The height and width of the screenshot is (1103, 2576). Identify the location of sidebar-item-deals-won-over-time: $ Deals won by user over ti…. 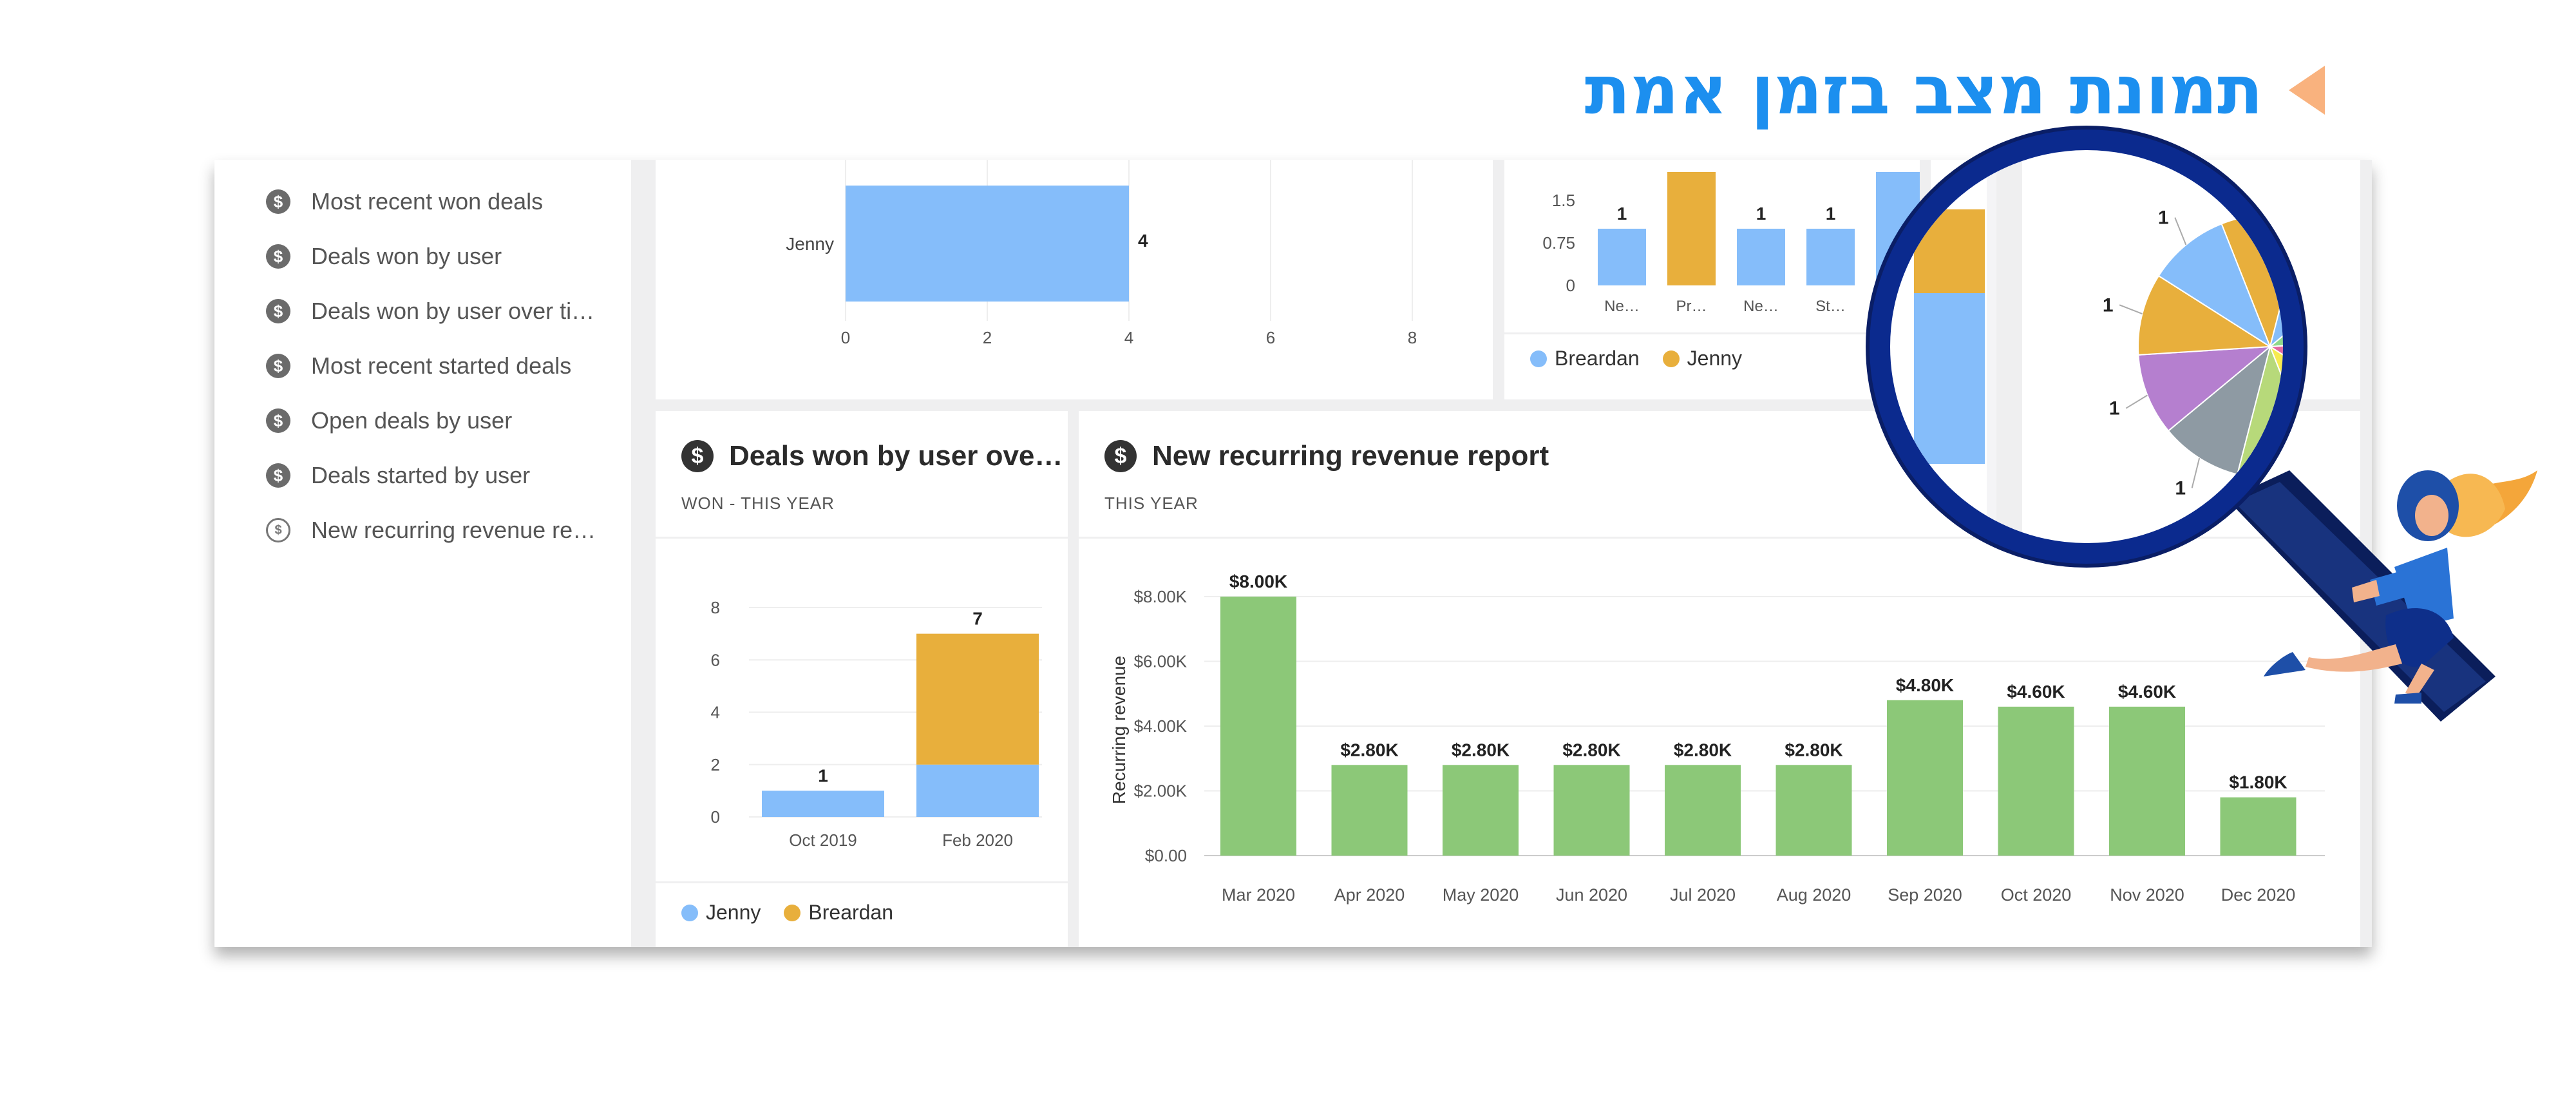
(430, 311).